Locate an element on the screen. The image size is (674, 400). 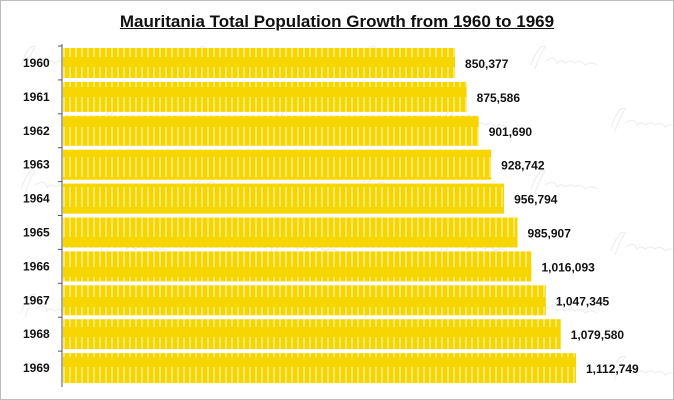
category-label: 1960 is located at coordinates (36, 63).